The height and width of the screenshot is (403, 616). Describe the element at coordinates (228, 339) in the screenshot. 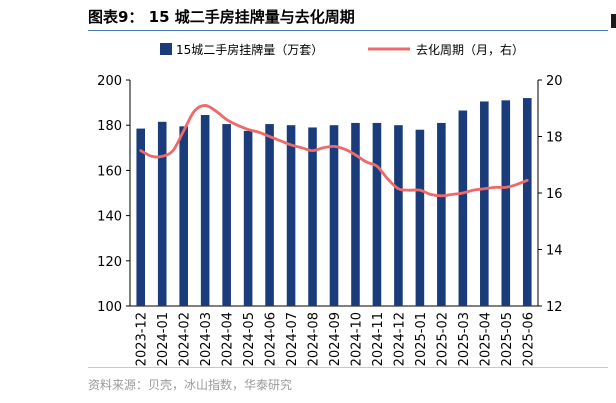

I see `x-tick-label: 2024-04` at that location.